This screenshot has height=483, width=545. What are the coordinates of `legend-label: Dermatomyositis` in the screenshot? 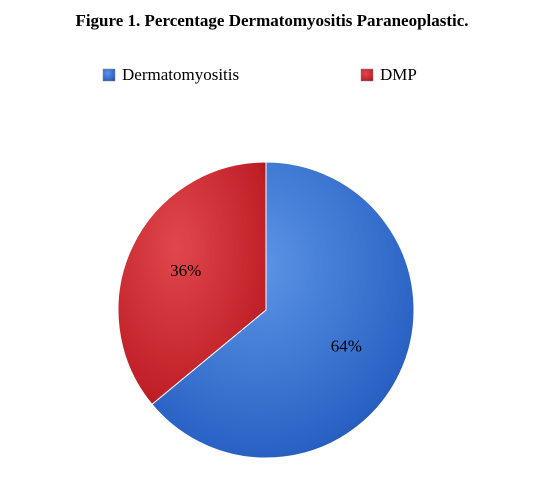 It's located at (180, 74).